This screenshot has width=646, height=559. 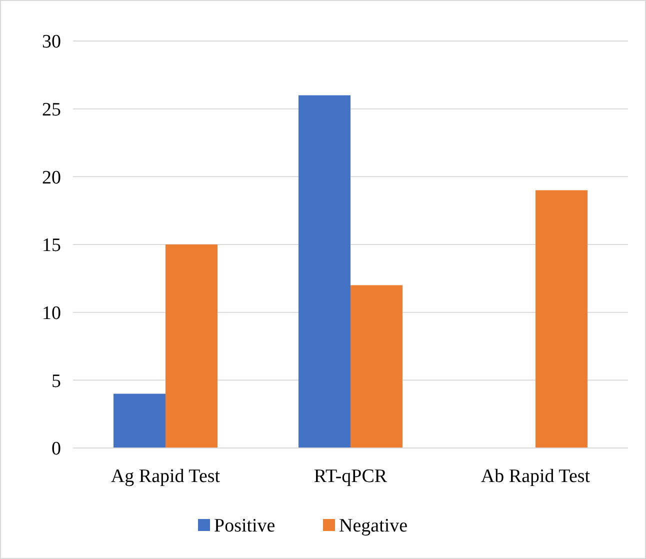 I want to click on y-tick-label: 0, so click(x=56, y=449).